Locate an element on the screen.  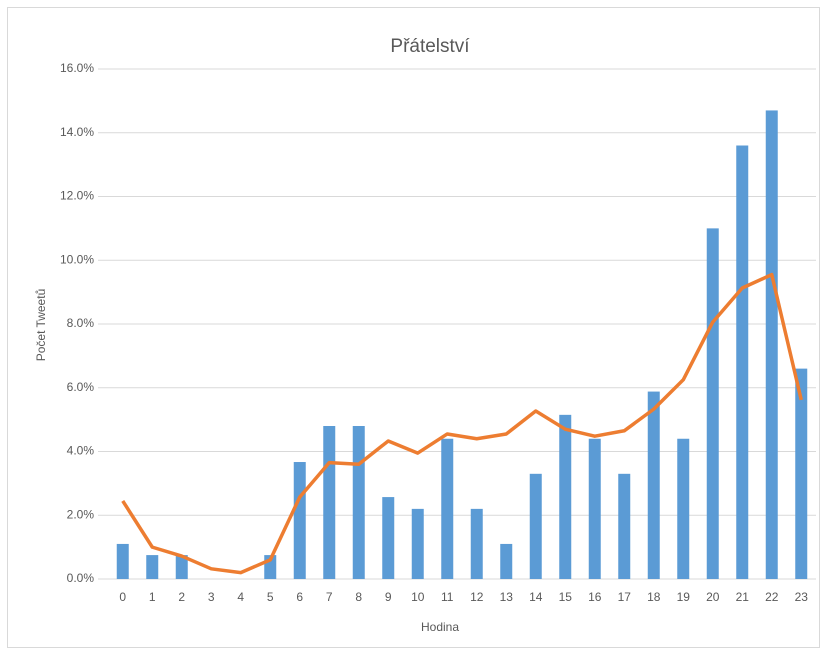
y-tick-label: 0.0% is located at coordinates (81, 578).